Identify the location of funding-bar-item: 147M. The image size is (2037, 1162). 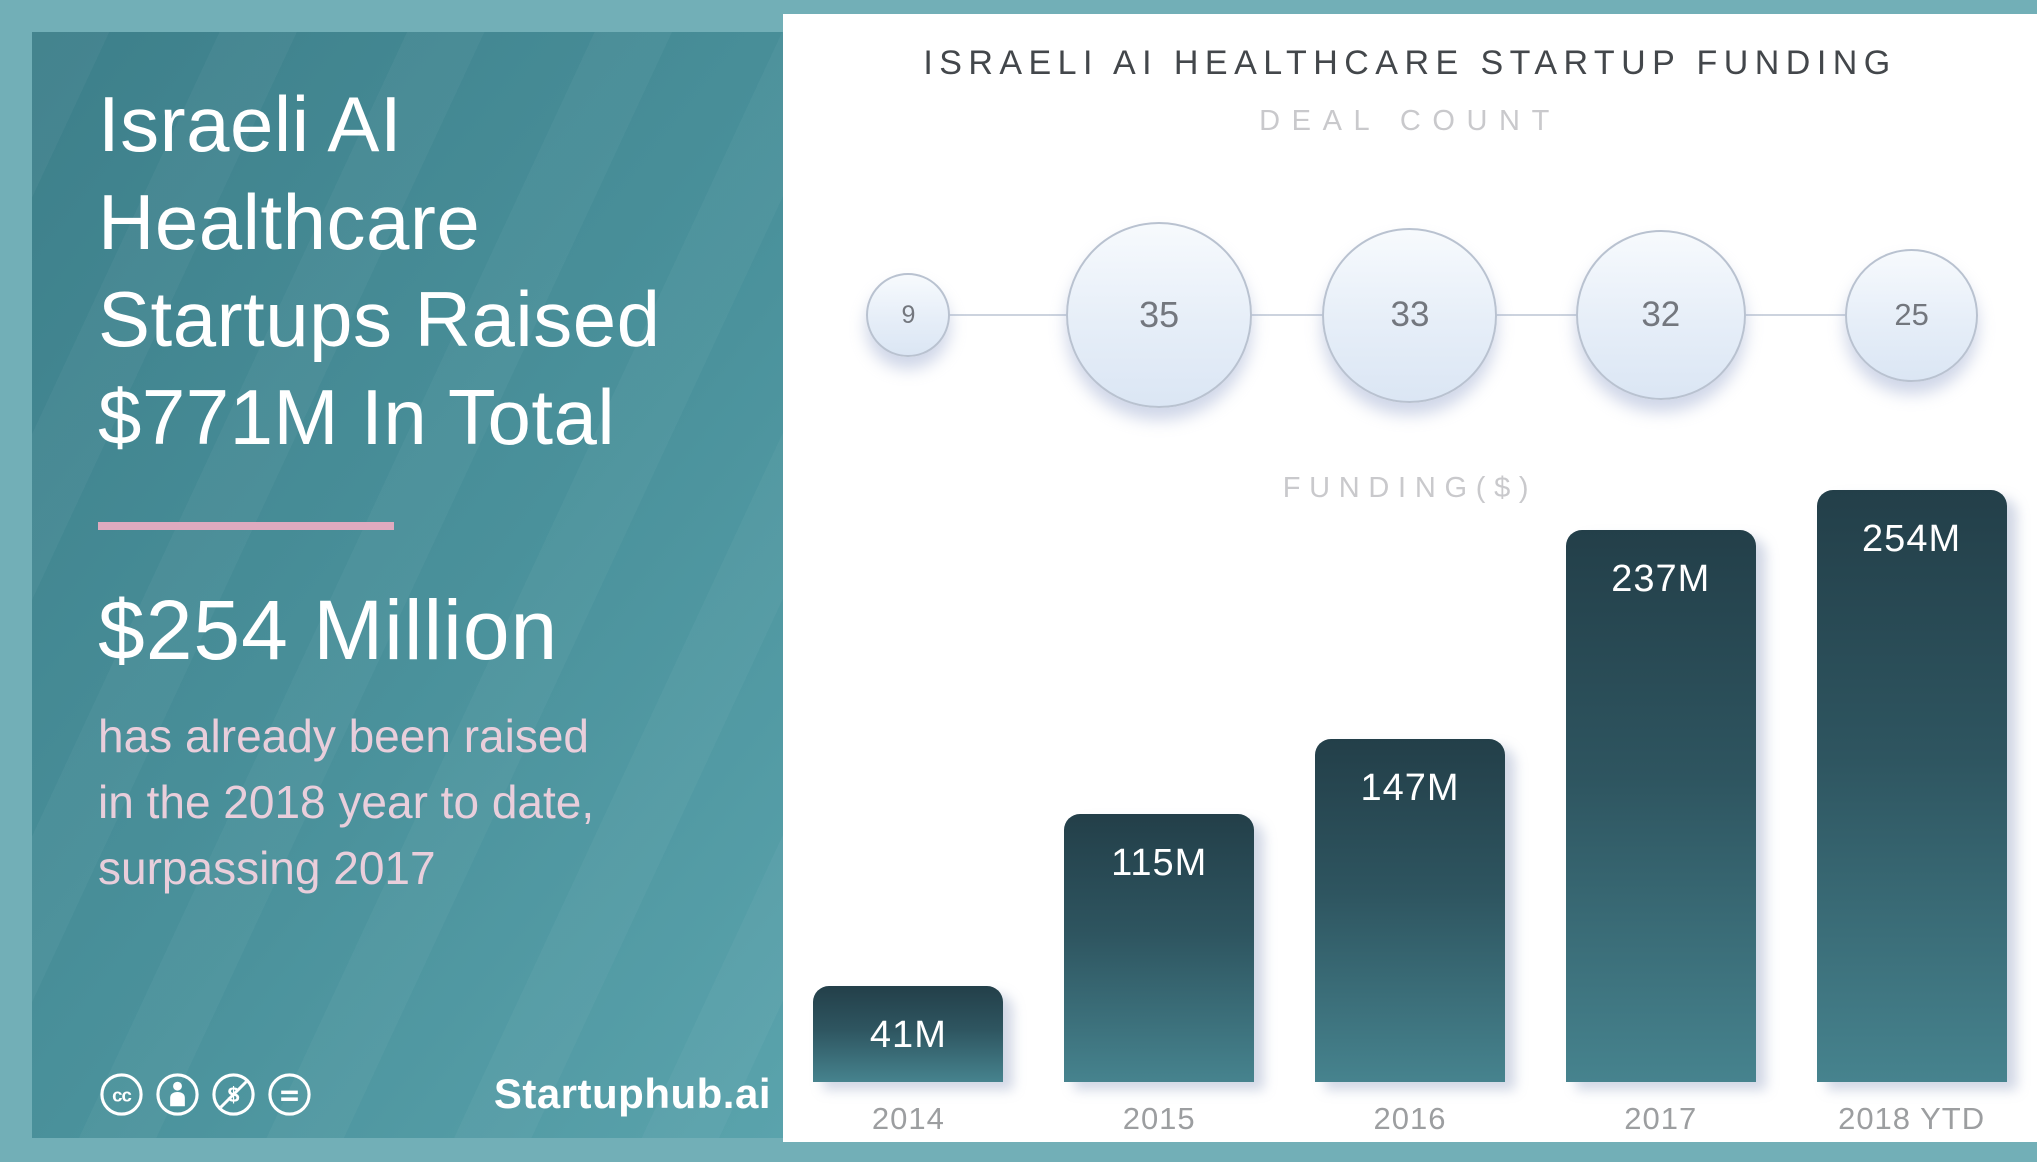
(1410, 910).